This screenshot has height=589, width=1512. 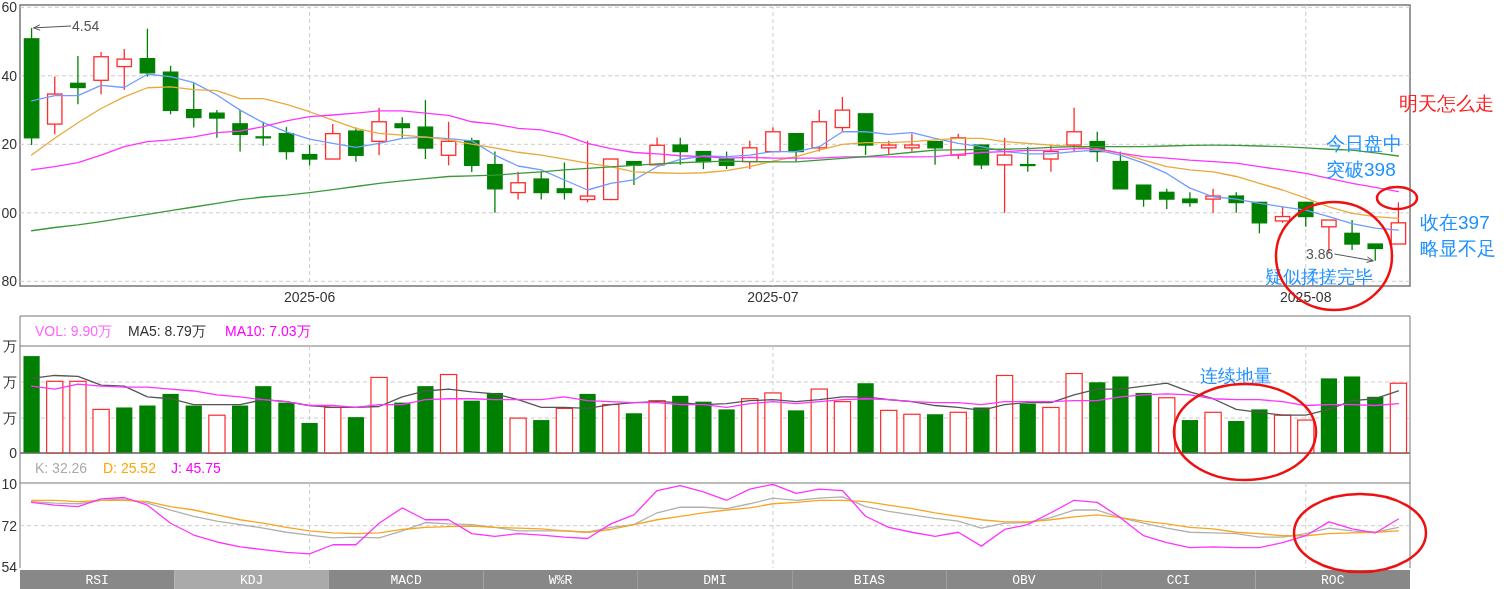 What do you see at coordinates (1361, 169) in the screenshot?
I see `annotation: 突破398` at bounding box center [1361, 169].